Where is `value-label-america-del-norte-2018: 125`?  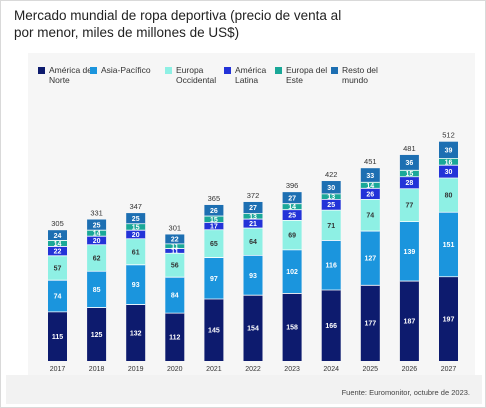
value-label-america-del-norte-2018: 125 is located at coordinates (97, 335).